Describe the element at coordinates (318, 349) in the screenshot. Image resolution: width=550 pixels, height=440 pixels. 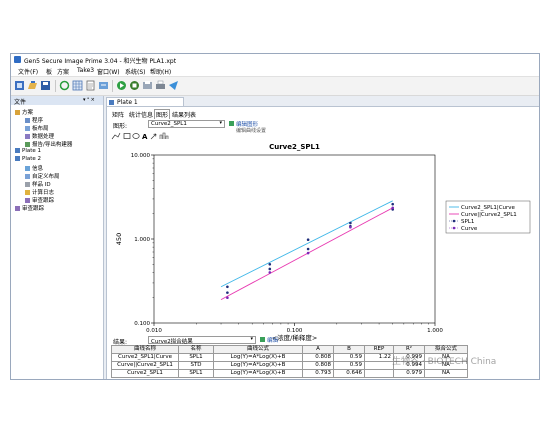
I see `column-header: A` at that location.